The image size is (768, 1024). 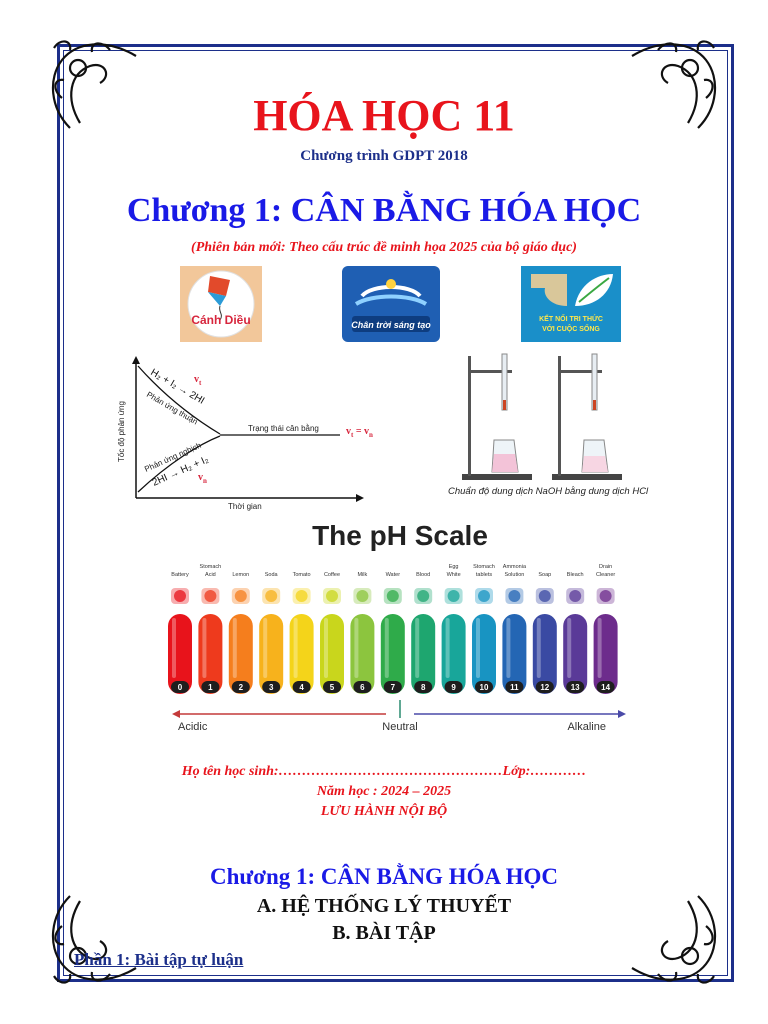 What do you see at coordinates (360, 498) in the screenshot?
I see `x-axis-arrow` at bounding box center [360, 498].